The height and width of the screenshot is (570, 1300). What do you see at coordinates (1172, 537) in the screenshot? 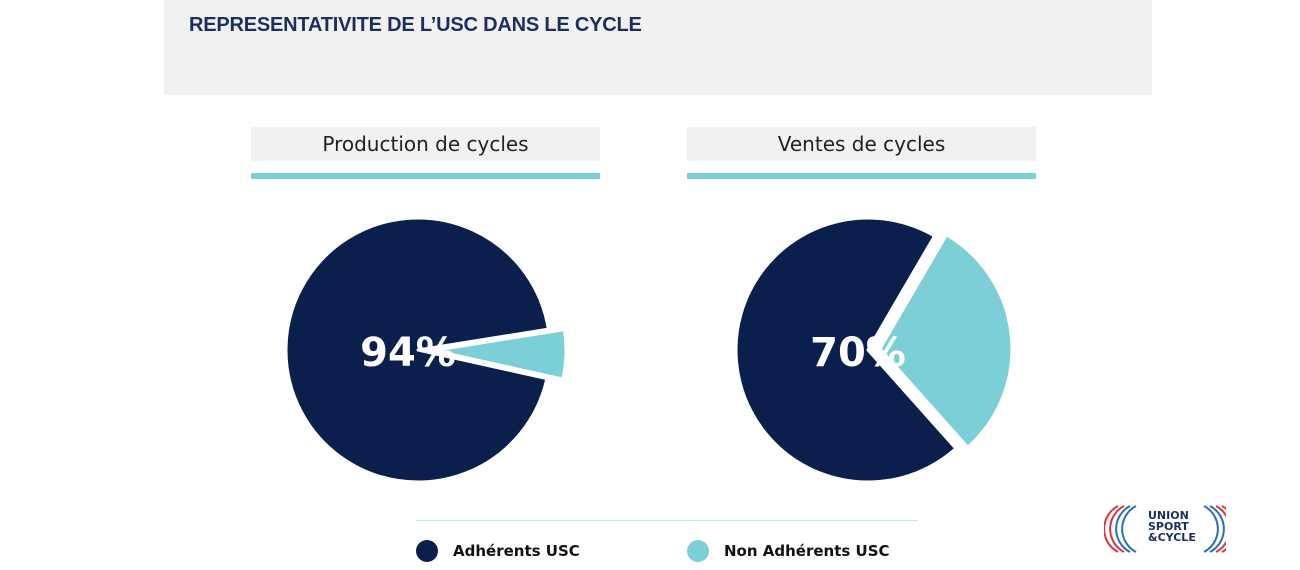
I see `logo-line-cycle: &CYCLE` at bounding box center [1172, 537].